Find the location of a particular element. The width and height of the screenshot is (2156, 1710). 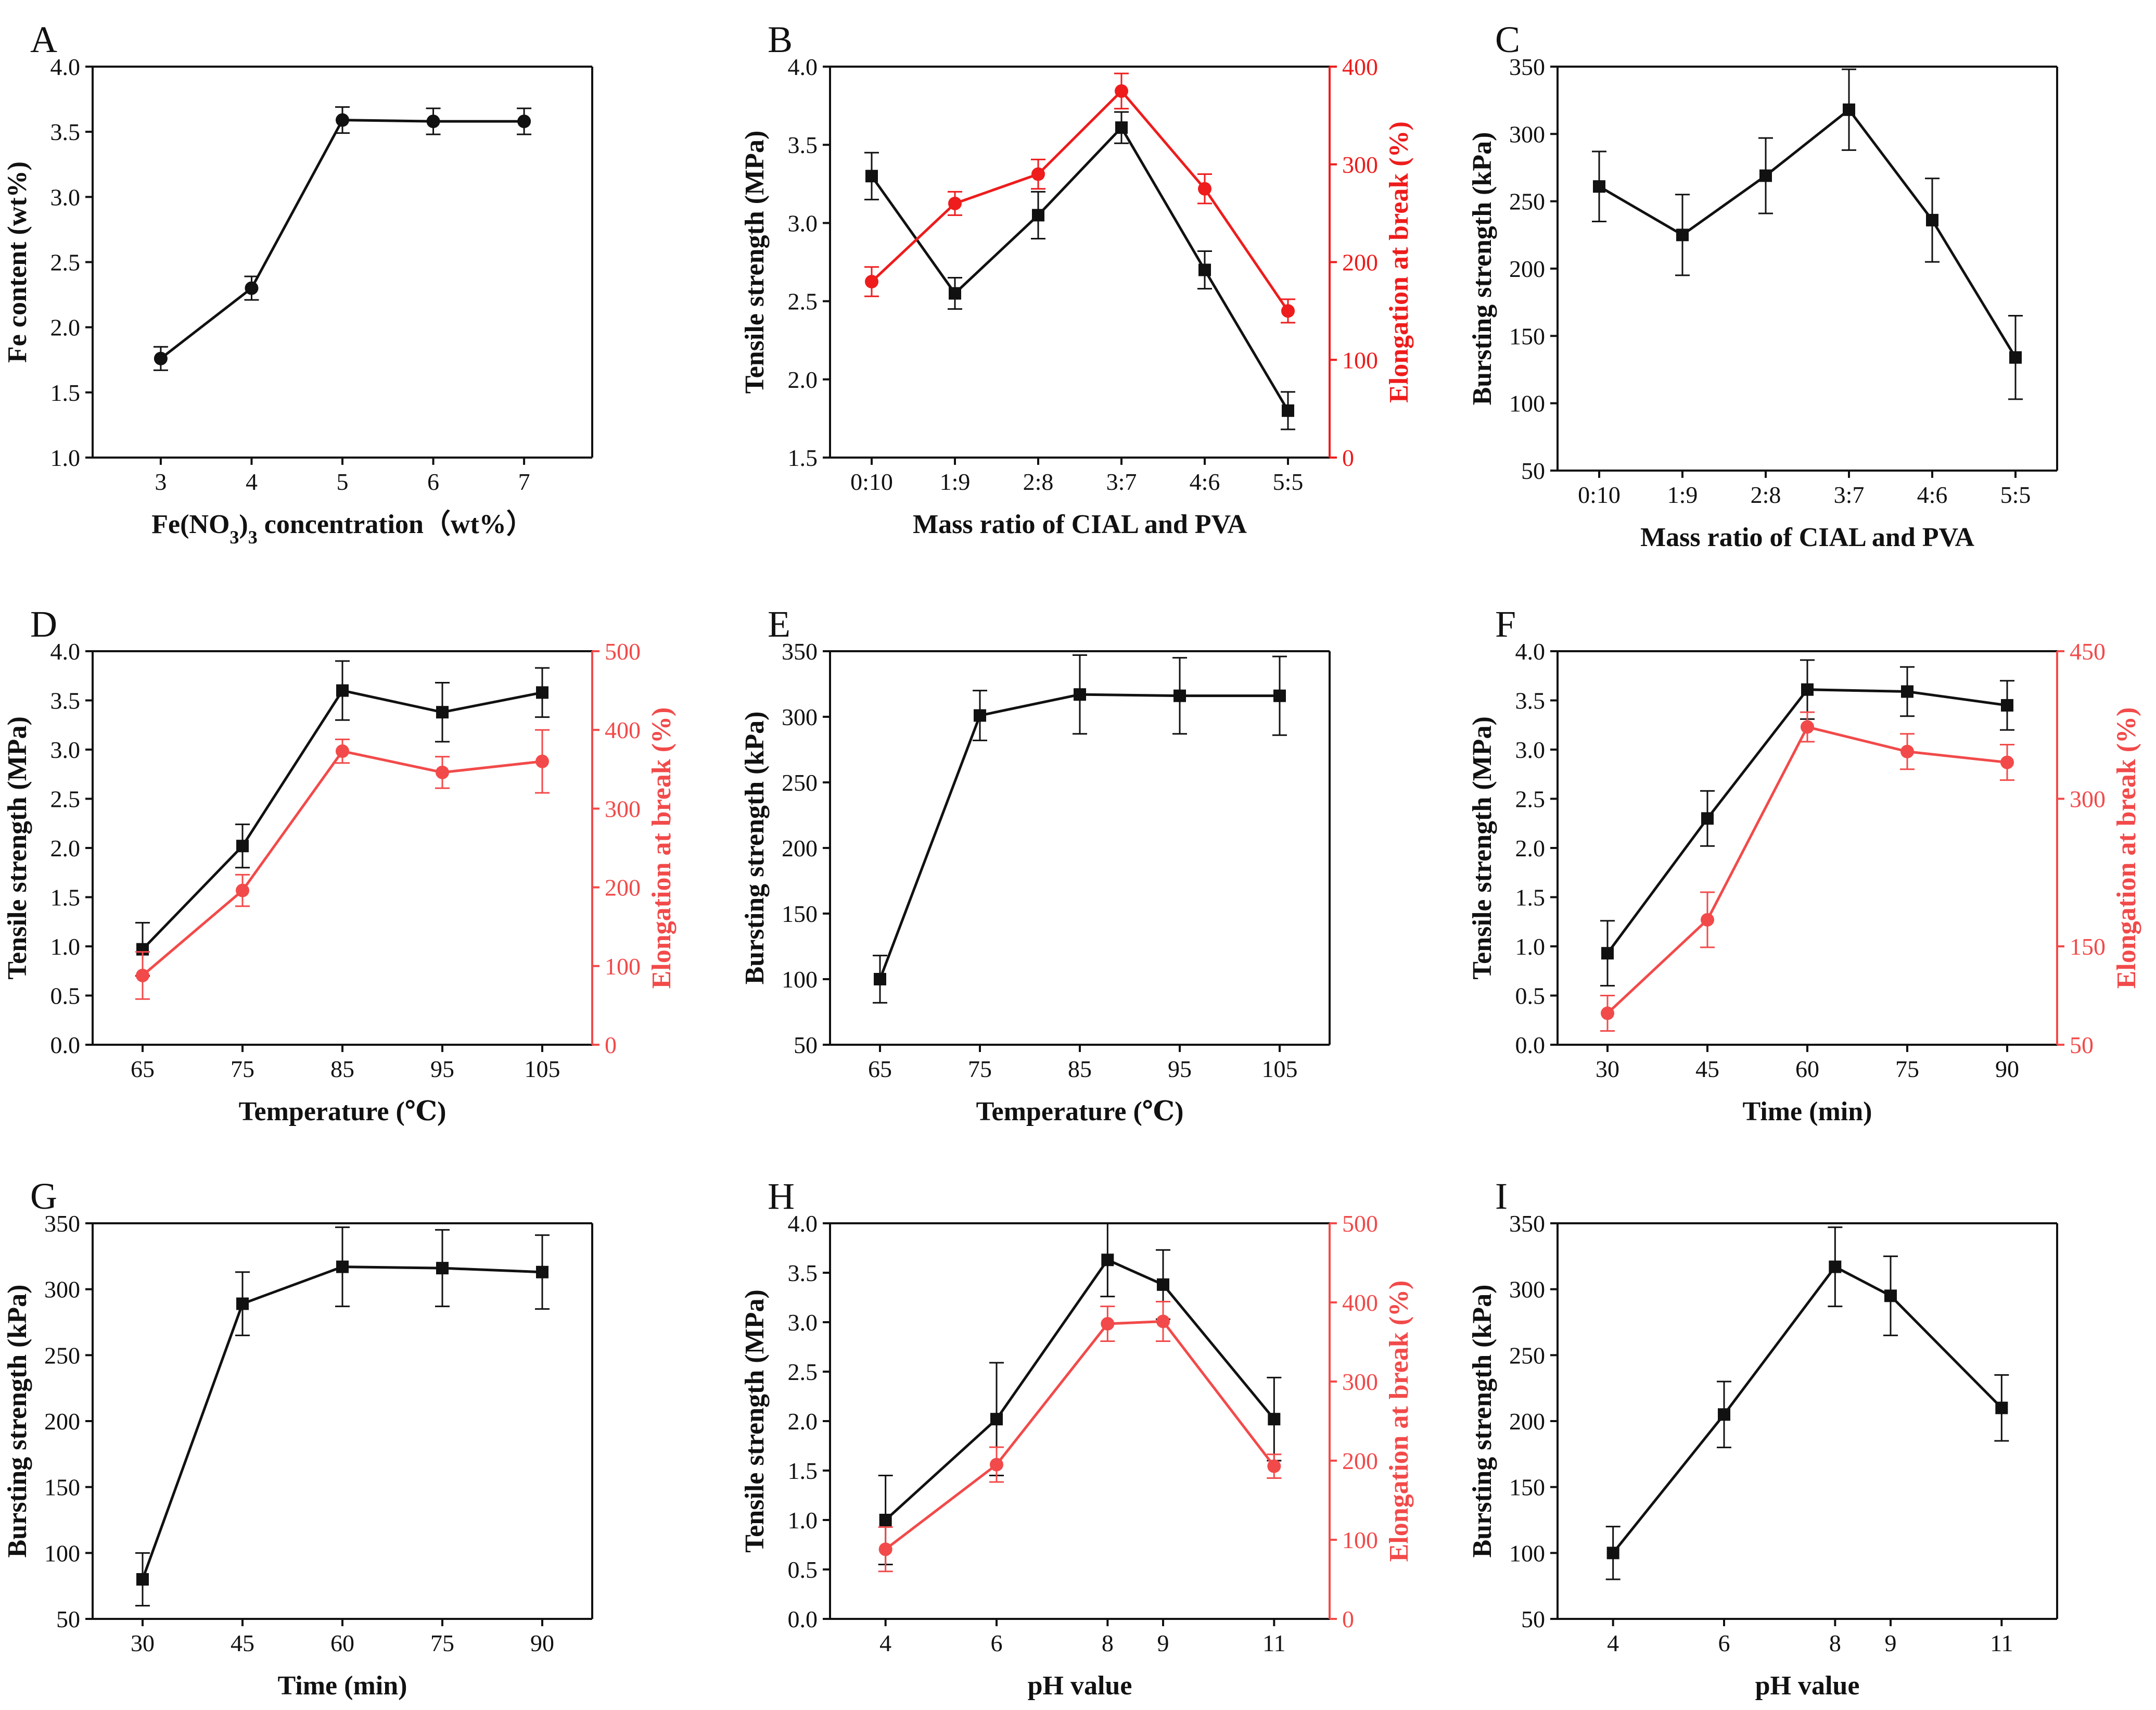

x-tick-label: 6 is located at coordinates (1724, 1643).